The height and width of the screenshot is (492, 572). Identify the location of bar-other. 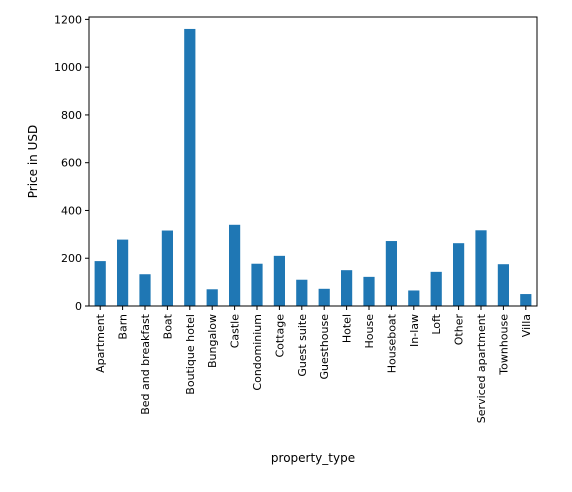
(459, 274).